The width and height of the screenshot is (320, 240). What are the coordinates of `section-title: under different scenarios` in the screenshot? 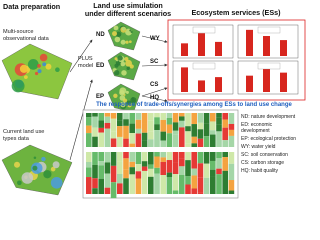 It's located at (128, 13).